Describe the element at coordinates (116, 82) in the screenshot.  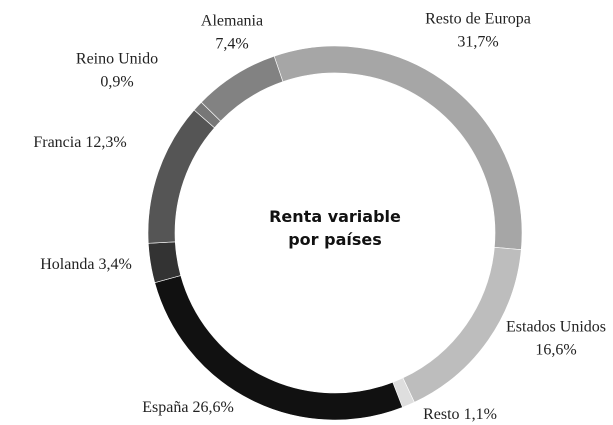
I see `value-label: 0,9%` at that location.